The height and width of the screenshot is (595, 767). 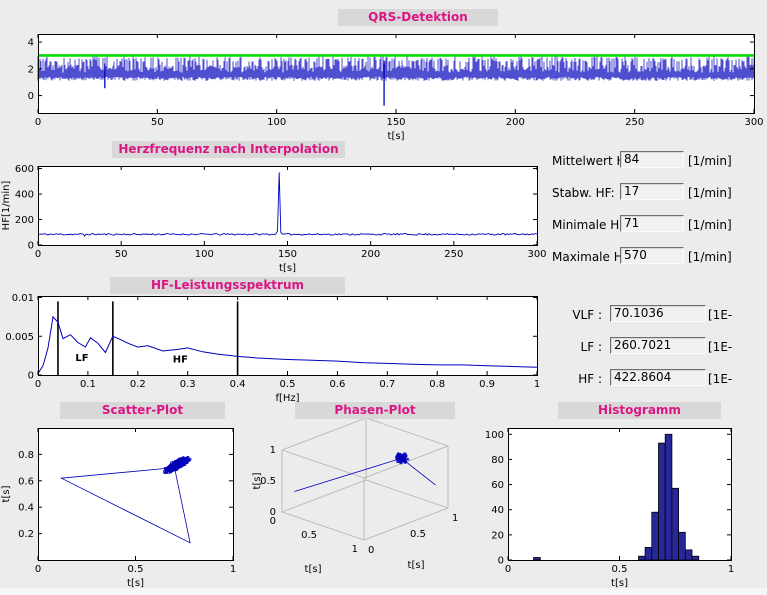 I want to click on svg-text: 0.01, so click(x=23, y=298).